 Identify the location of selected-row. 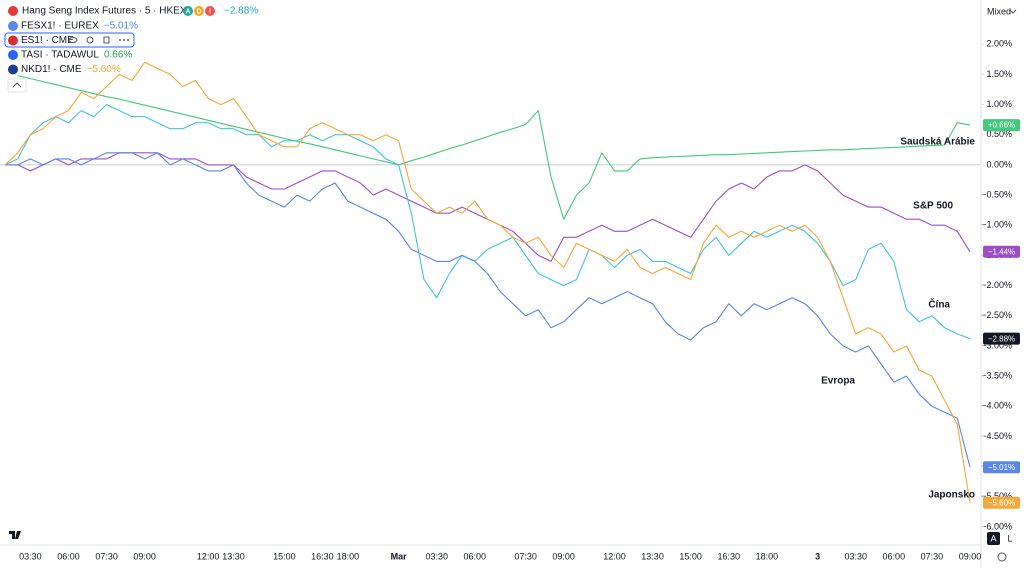
(69, 40).